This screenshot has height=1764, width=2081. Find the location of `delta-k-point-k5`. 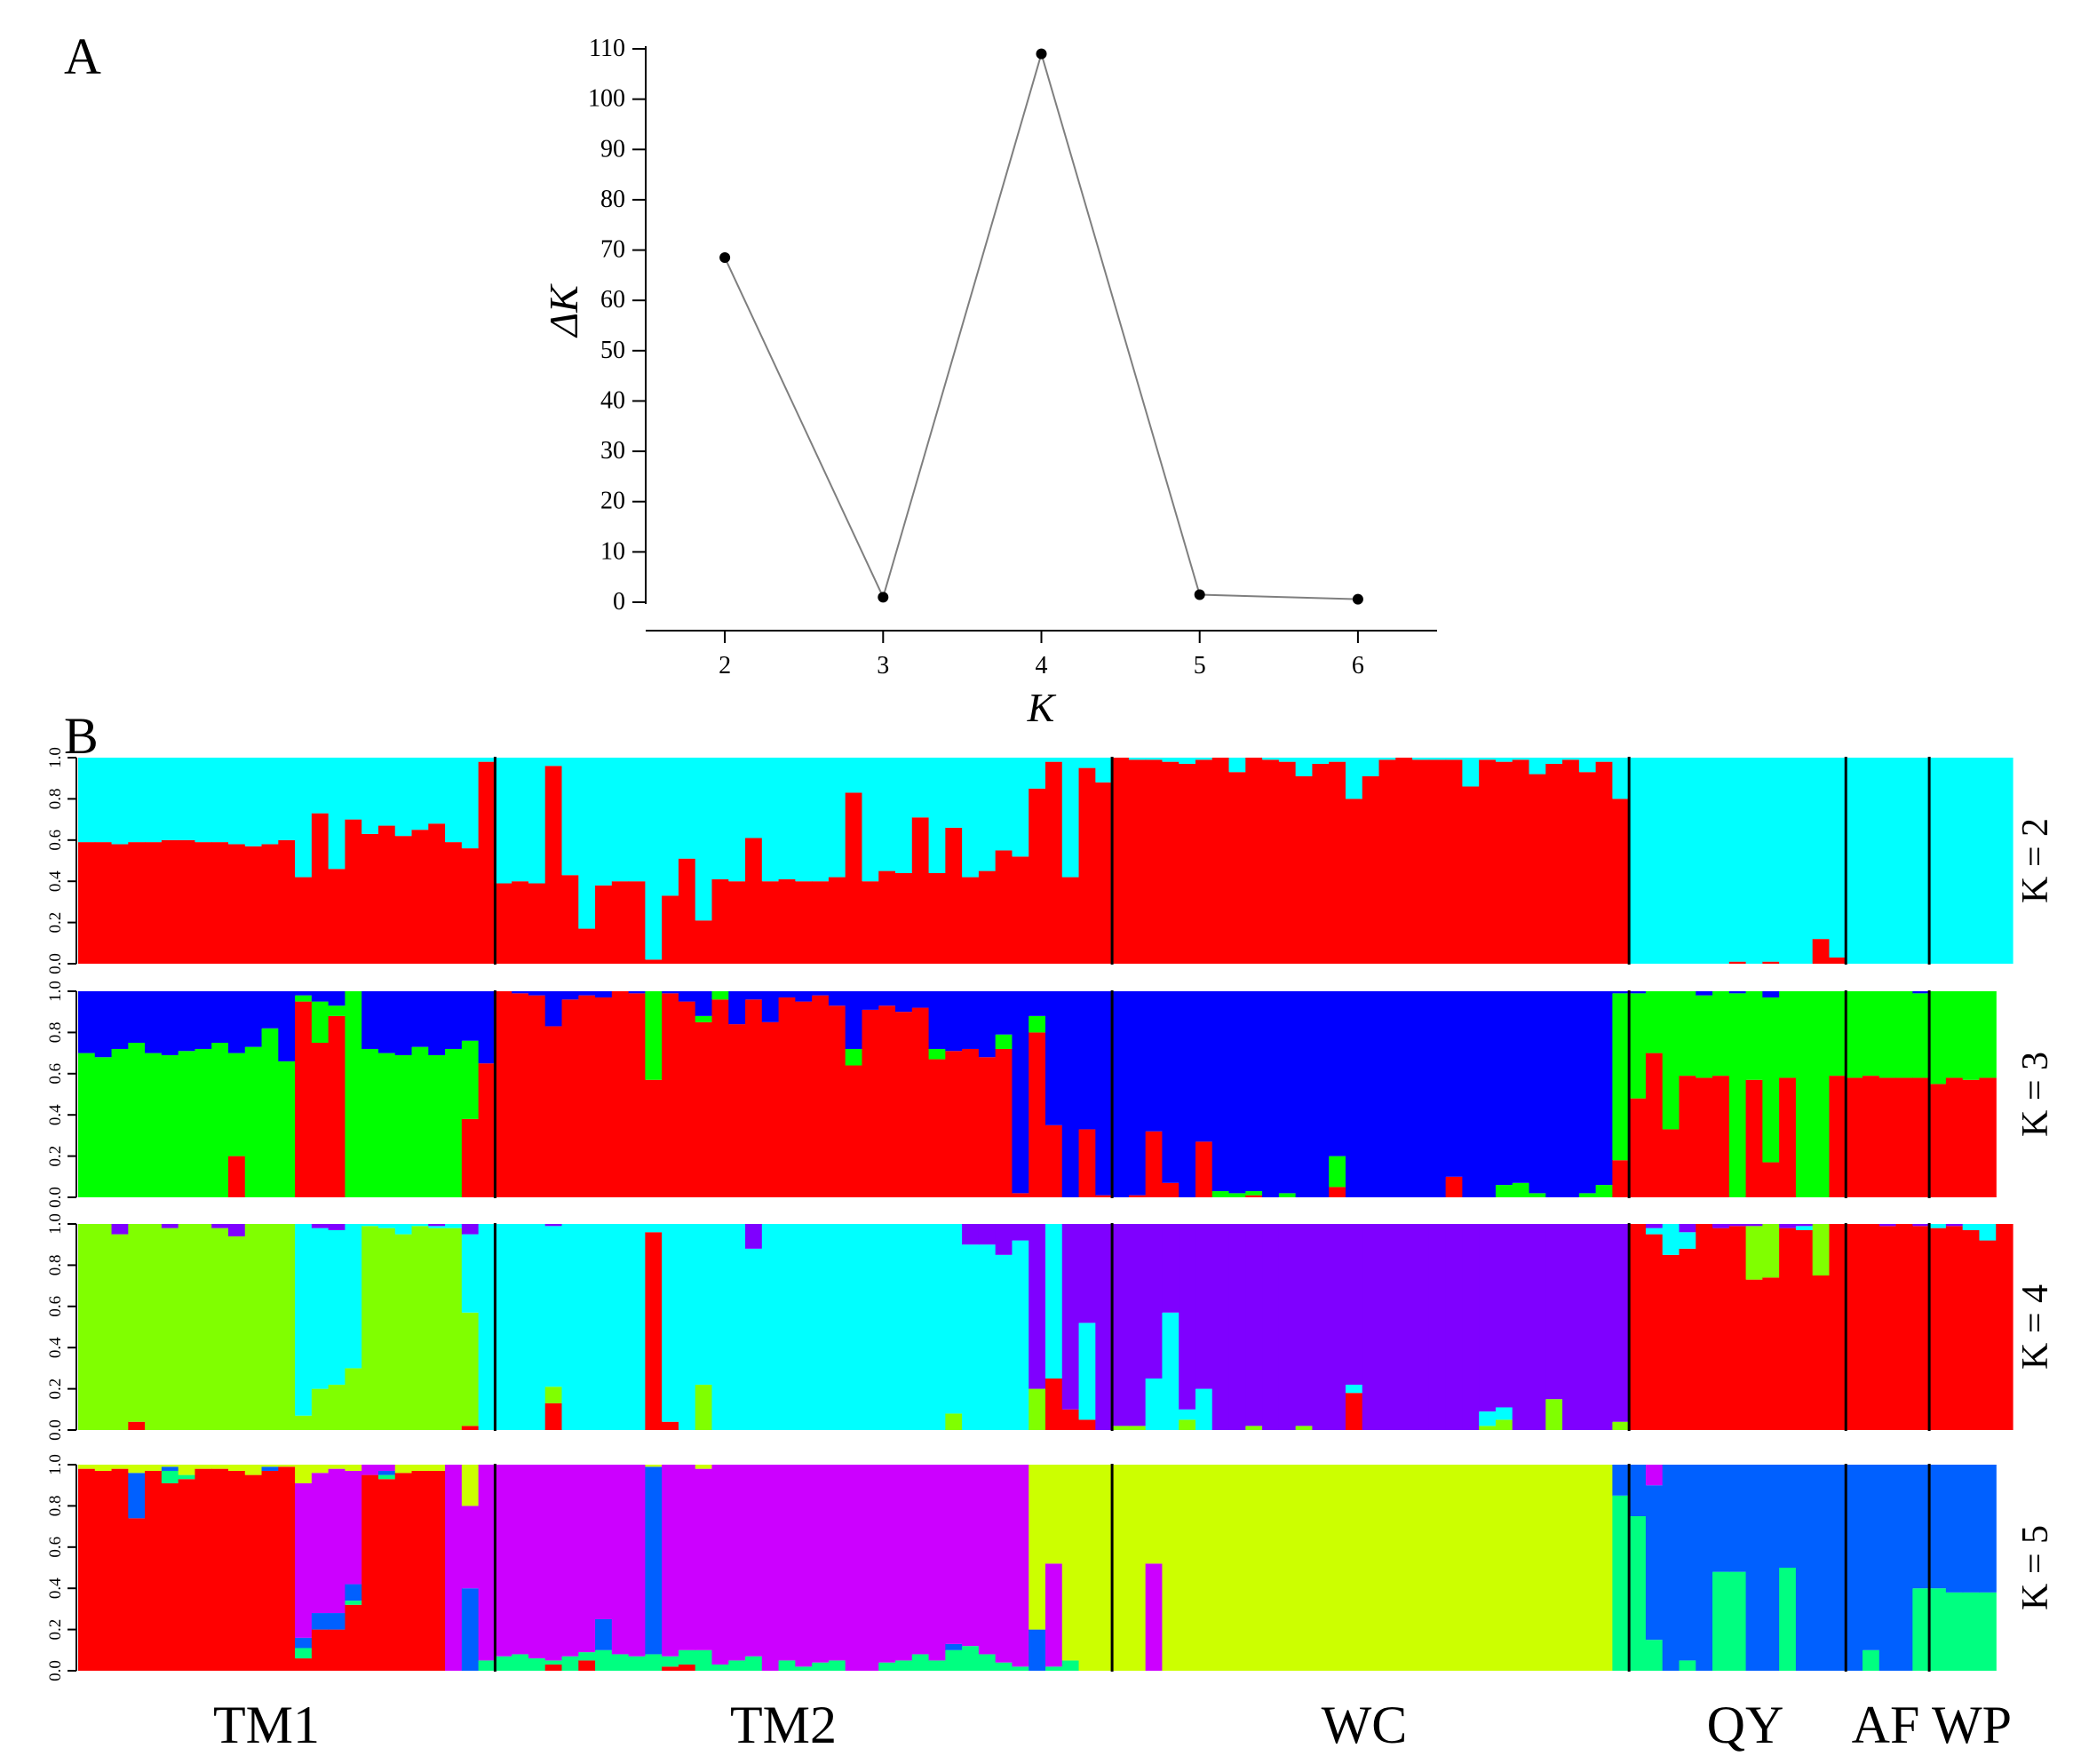

delta-k-point-k5 is located at coordinates (1200, 594).